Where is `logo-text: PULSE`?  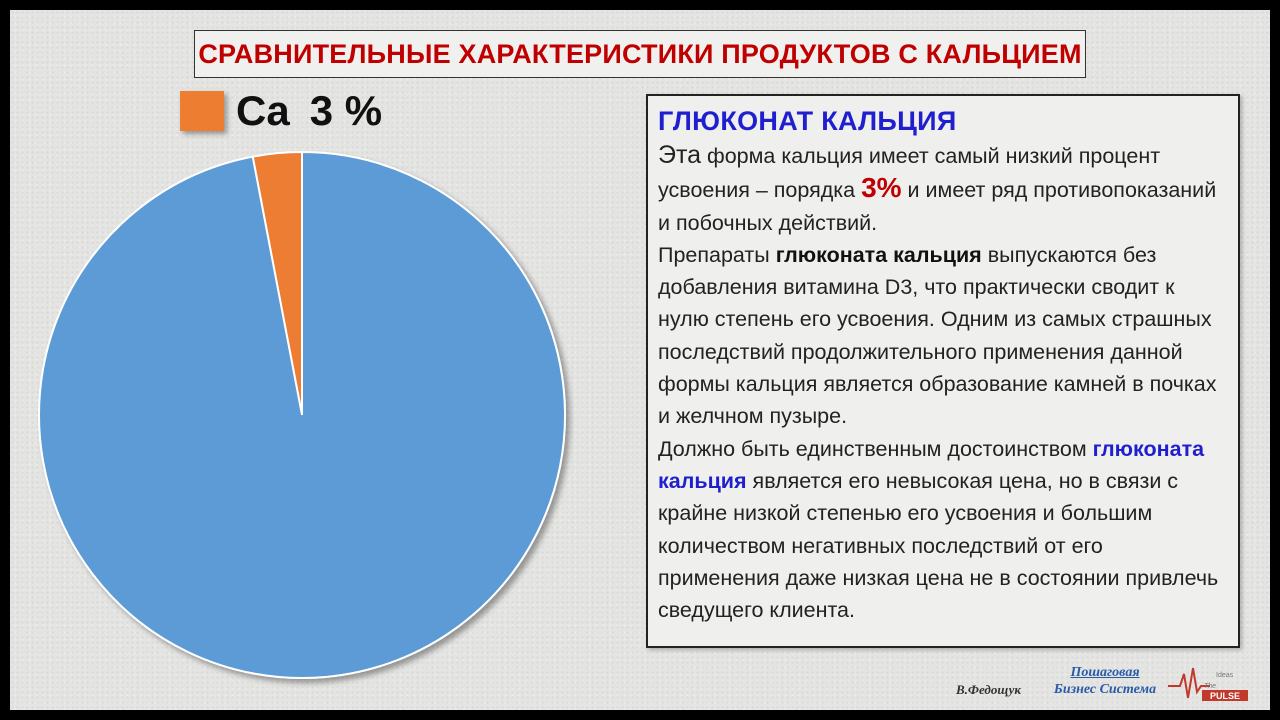 logo-text: PULSE is located at coordinates (1225, 696).